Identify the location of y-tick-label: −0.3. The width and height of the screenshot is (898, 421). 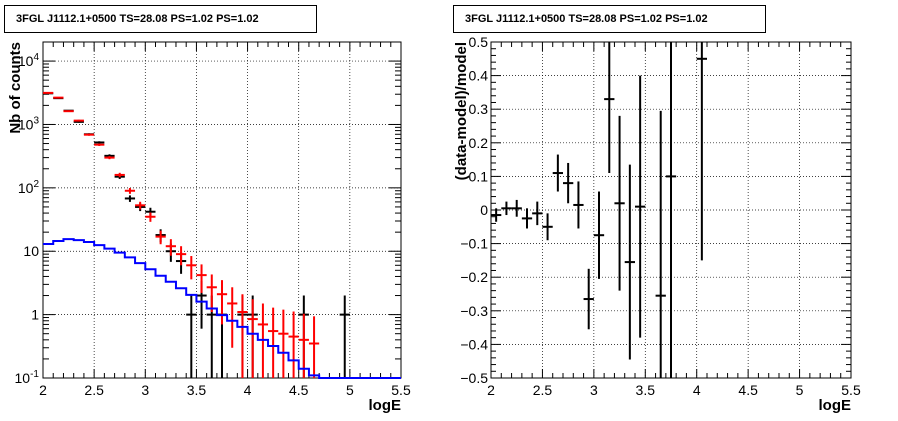
(474, 311).